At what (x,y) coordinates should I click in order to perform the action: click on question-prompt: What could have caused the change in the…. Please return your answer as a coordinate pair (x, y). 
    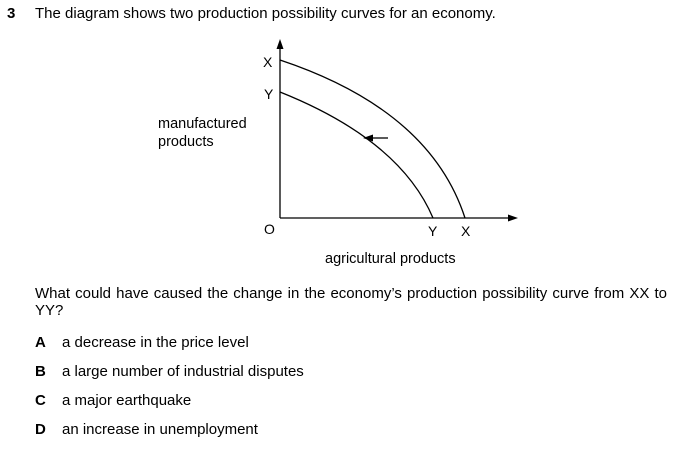
    Looking at the image, I should click on (351, 302).